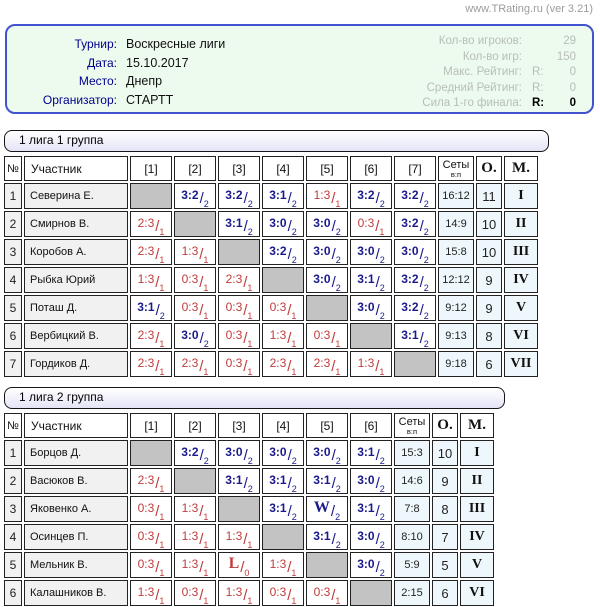 This screenshot has height=607, width=600. What do you see at coordinates (499, 58) in the screenshot?
I see `stat-row-games: Кол-во игр: 150` at bounding box center [499, 58].